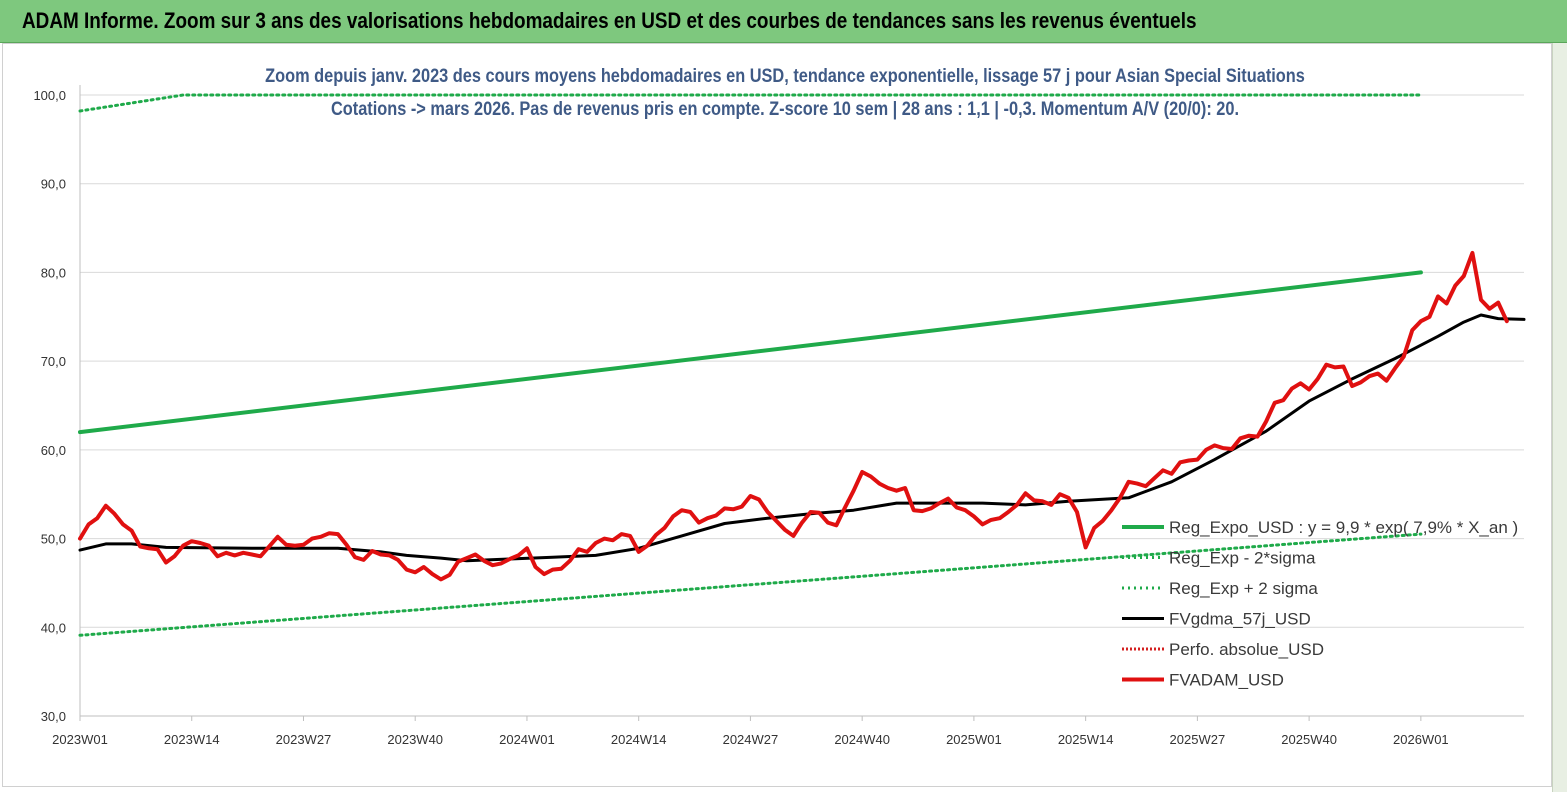 The width and height of the screenshot is (1567, 792). I want to click on y-tick-label: 30,0, so click(53, 716).